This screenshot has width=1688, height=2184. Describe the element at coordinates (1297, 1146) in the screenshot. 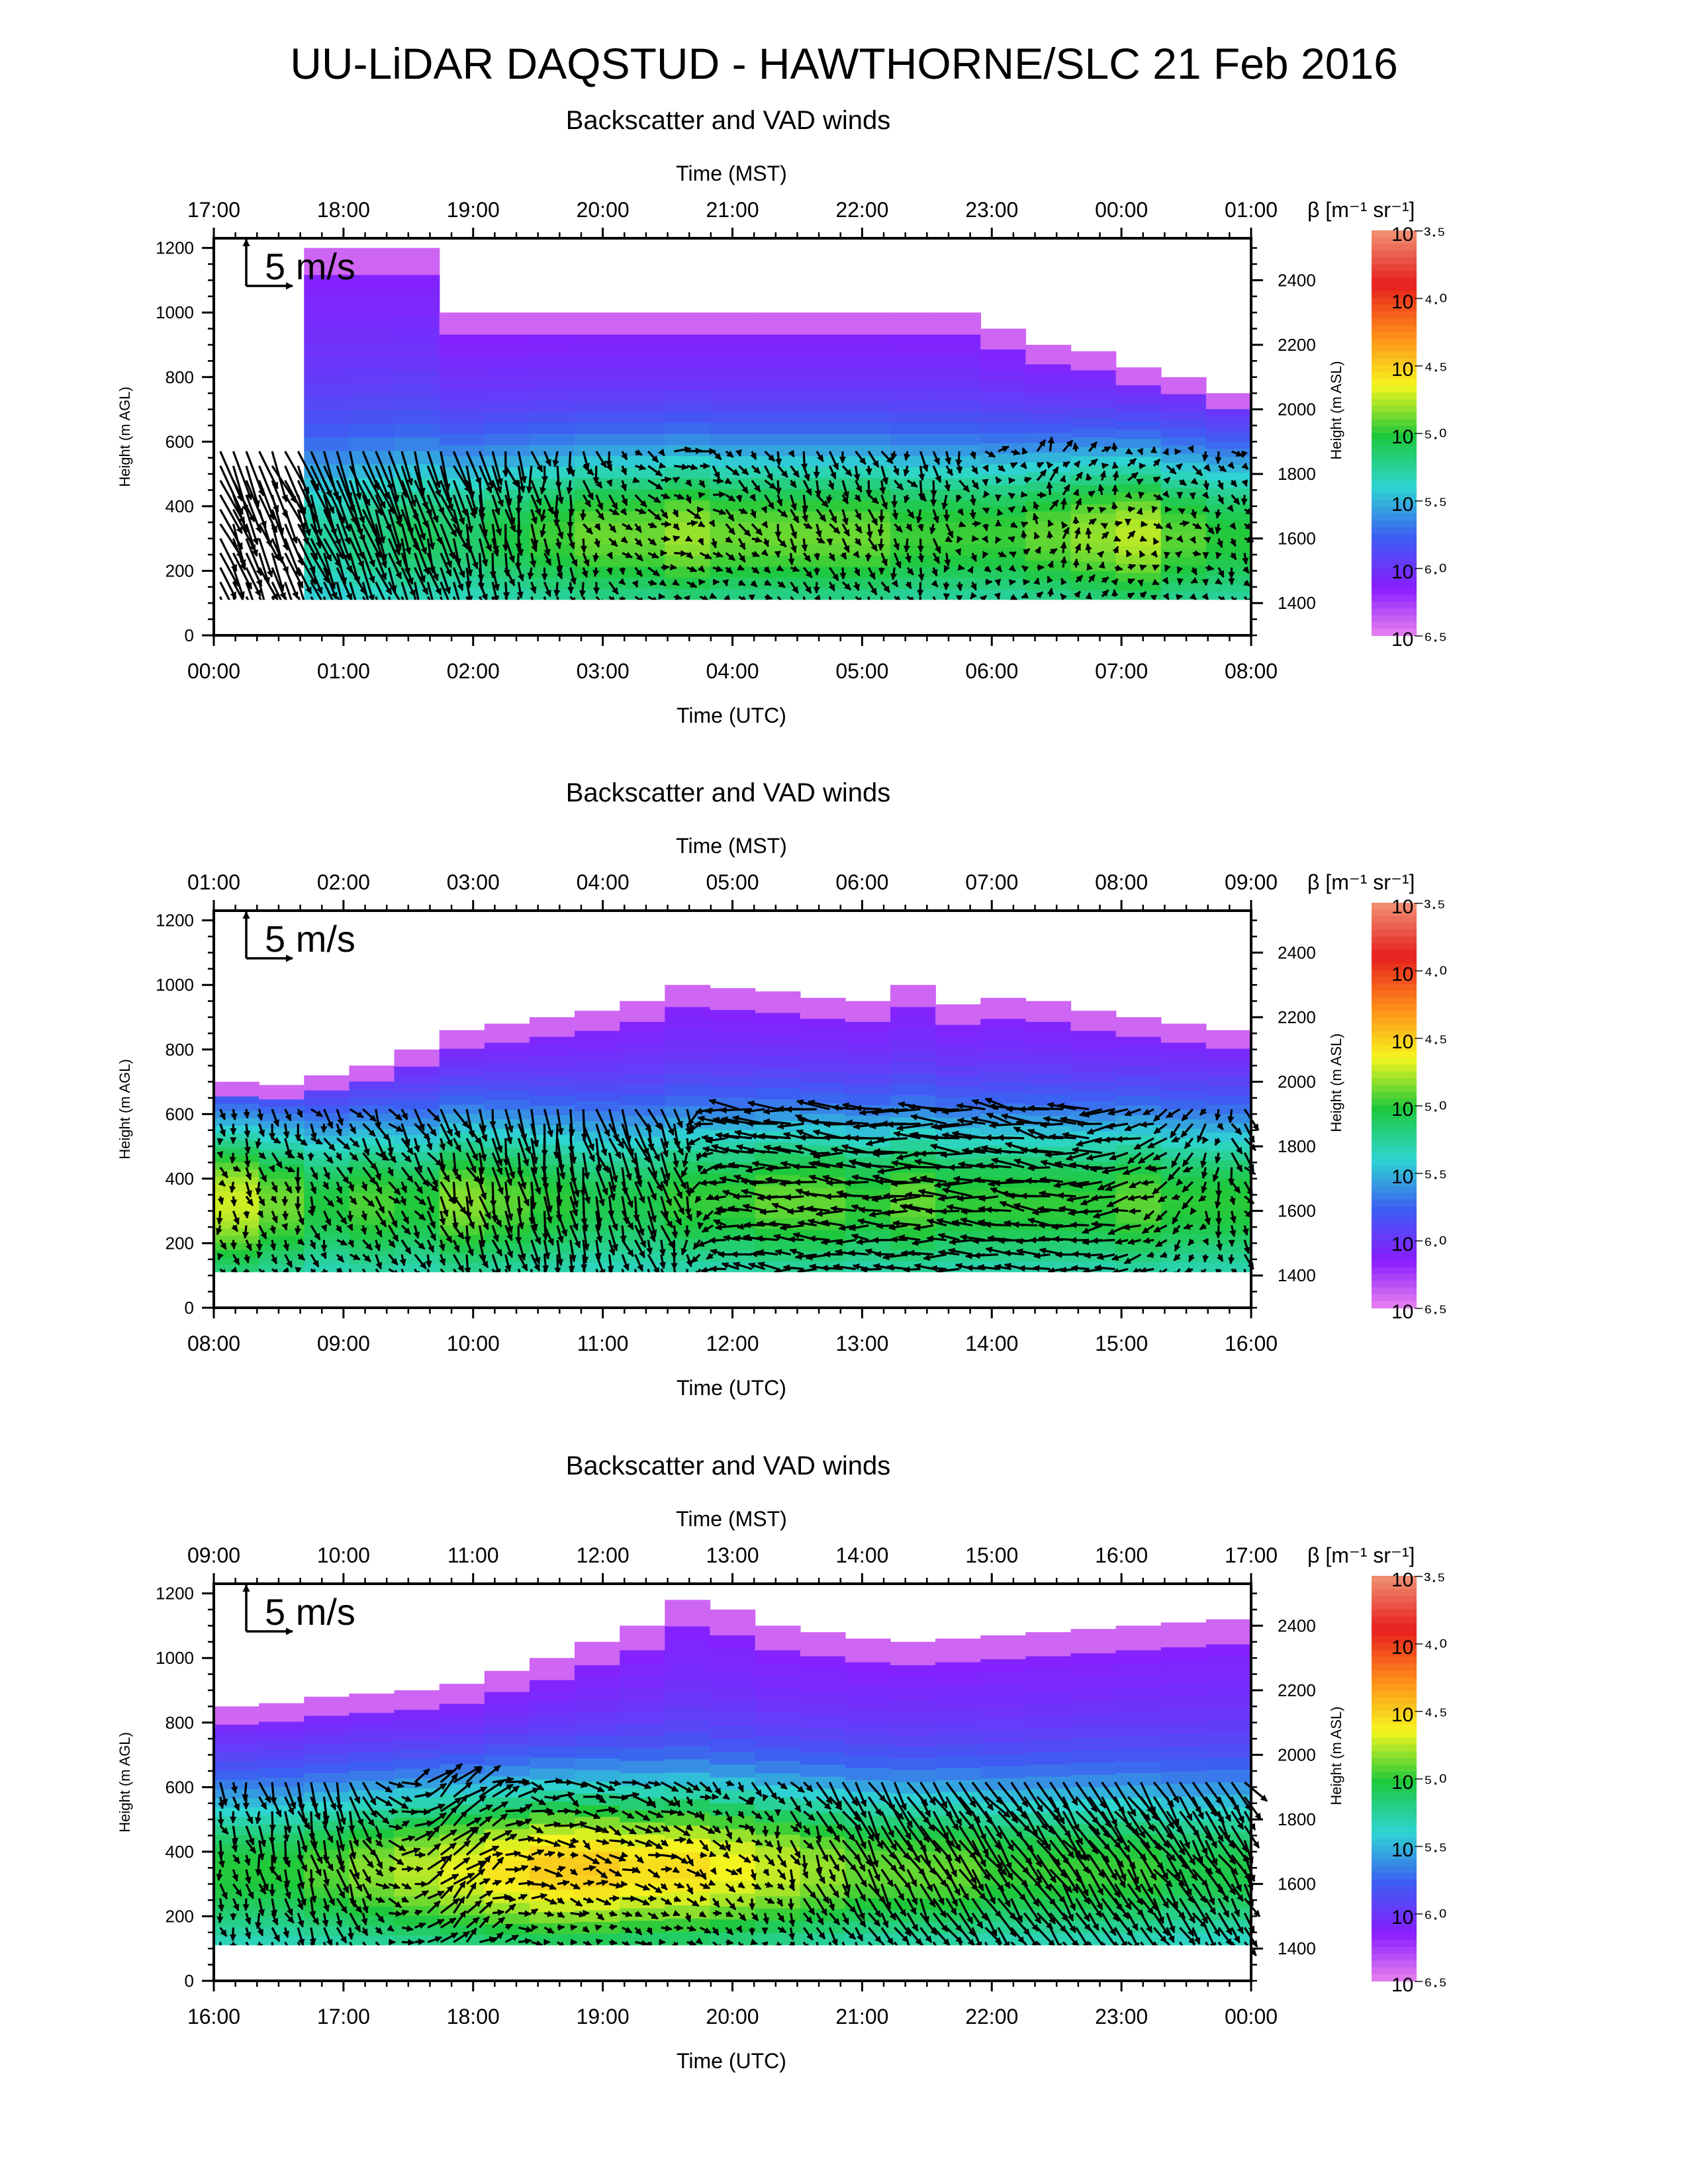

I see `right-tick-label: 1800` at that location.